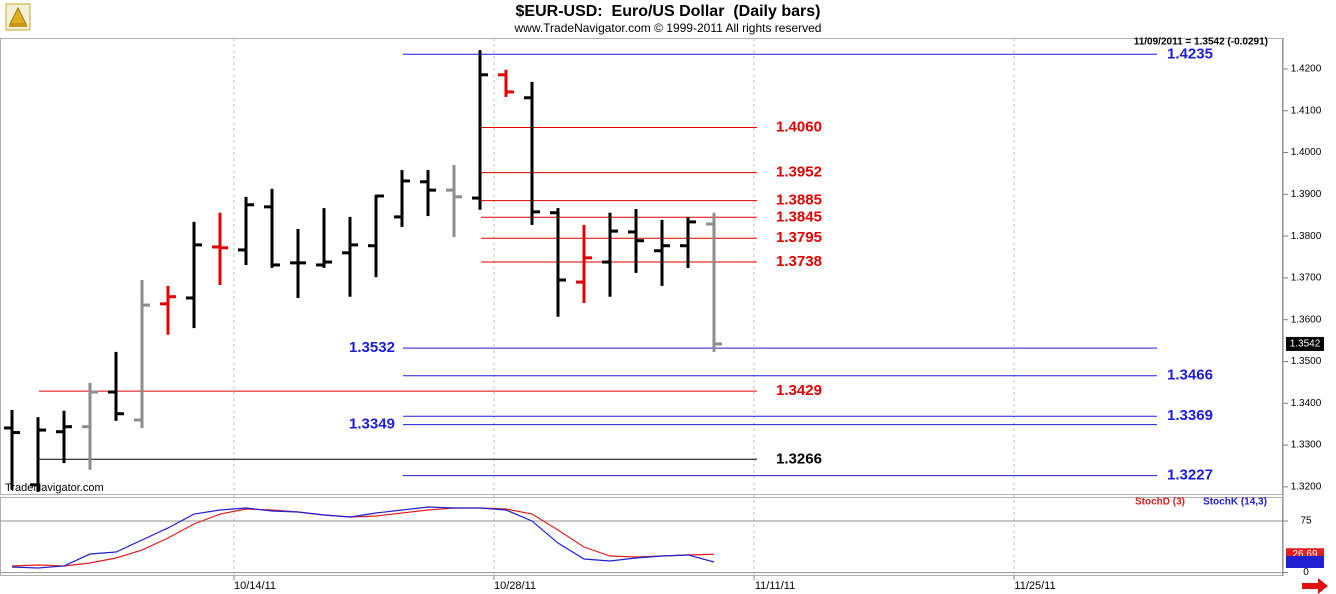 The image size is (1336, 594). What do you see at coordinates (1034, 586) in the screenshot?
I see `x-tick-label: 11/25/11` at bounding box center [1034, 586].